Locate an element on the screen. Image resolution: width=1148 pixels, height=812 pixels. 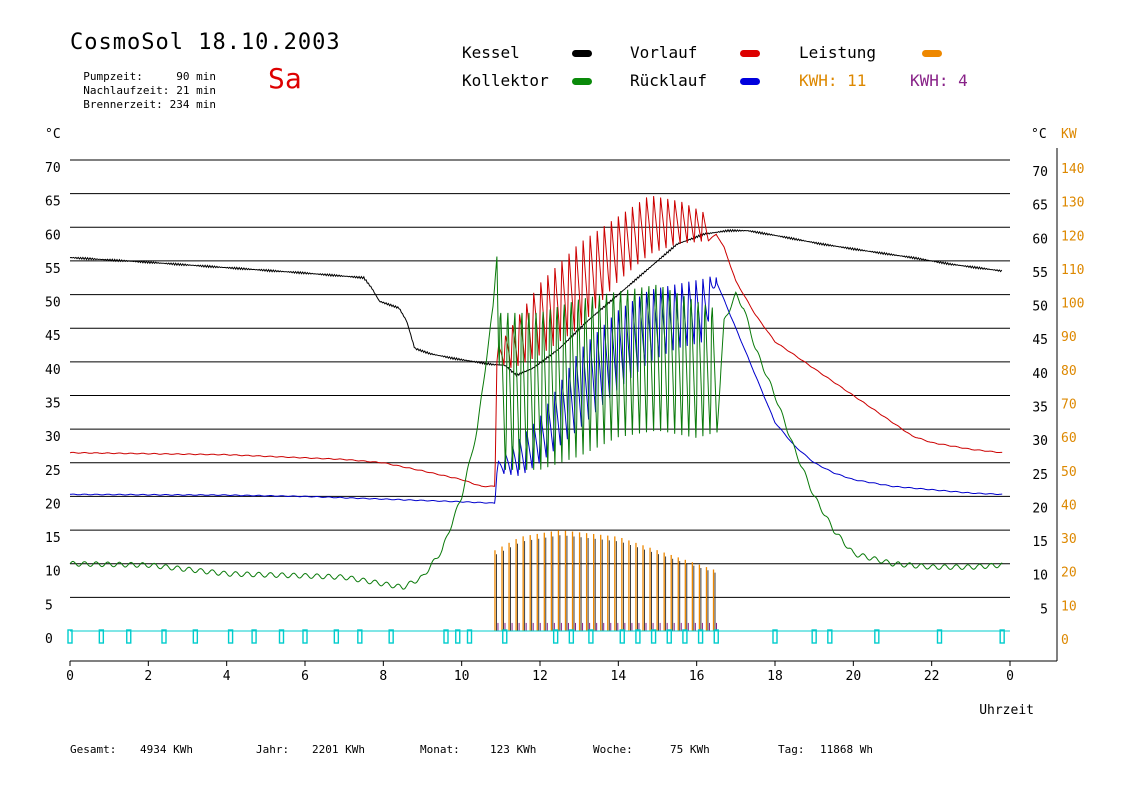
footer-jahr-label: Jahr: is located at coordinates (273, 749).